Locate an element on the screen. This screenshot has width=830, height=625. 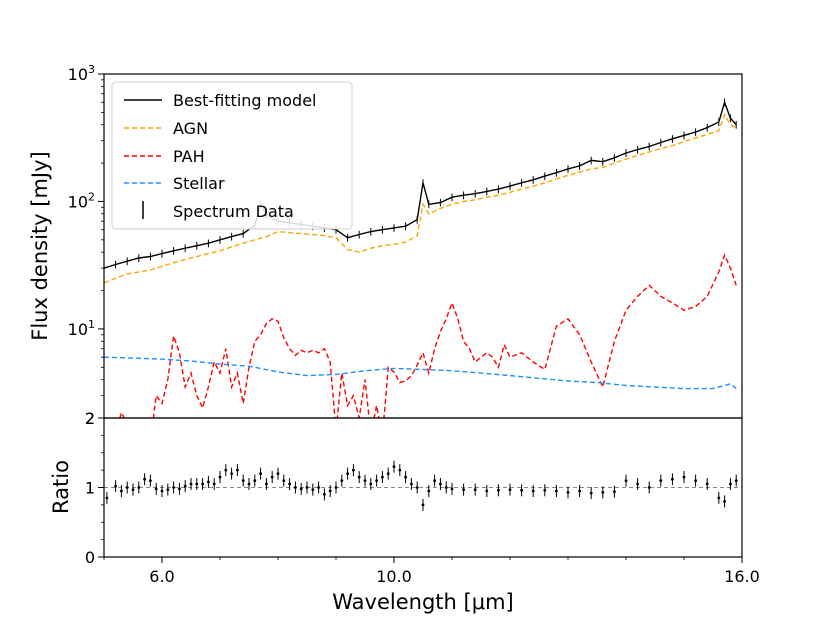
flux-y-tick-label: 2 is located at coordinates (90, 418).